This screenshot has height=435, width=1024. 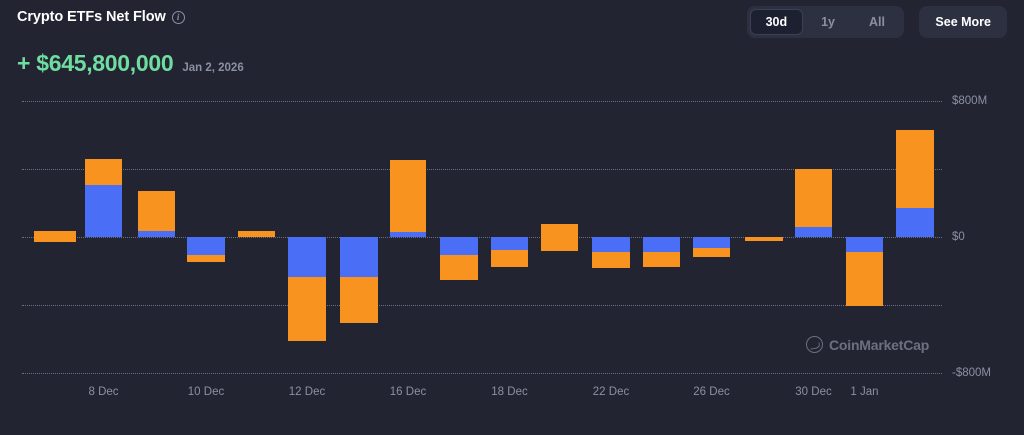 What do you see at coordinates (307, 392) in the screenshot?
I see `x-axis-label: 12 Dec` at bounding box center [307, 392].